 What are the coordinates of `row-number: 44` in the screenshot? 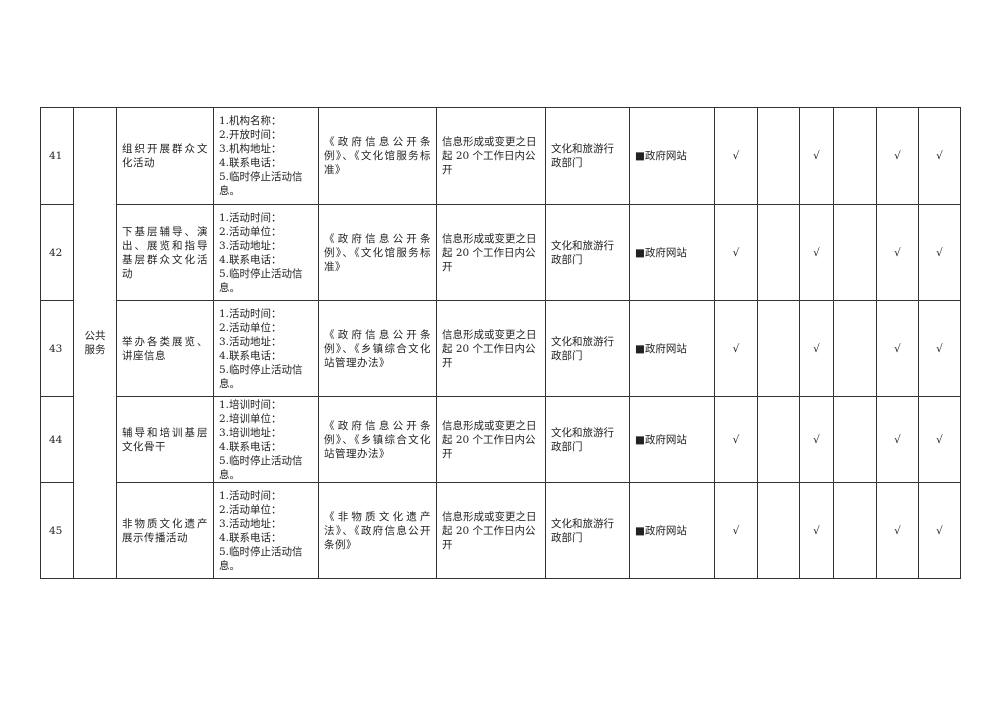 It's located at (57, 439).